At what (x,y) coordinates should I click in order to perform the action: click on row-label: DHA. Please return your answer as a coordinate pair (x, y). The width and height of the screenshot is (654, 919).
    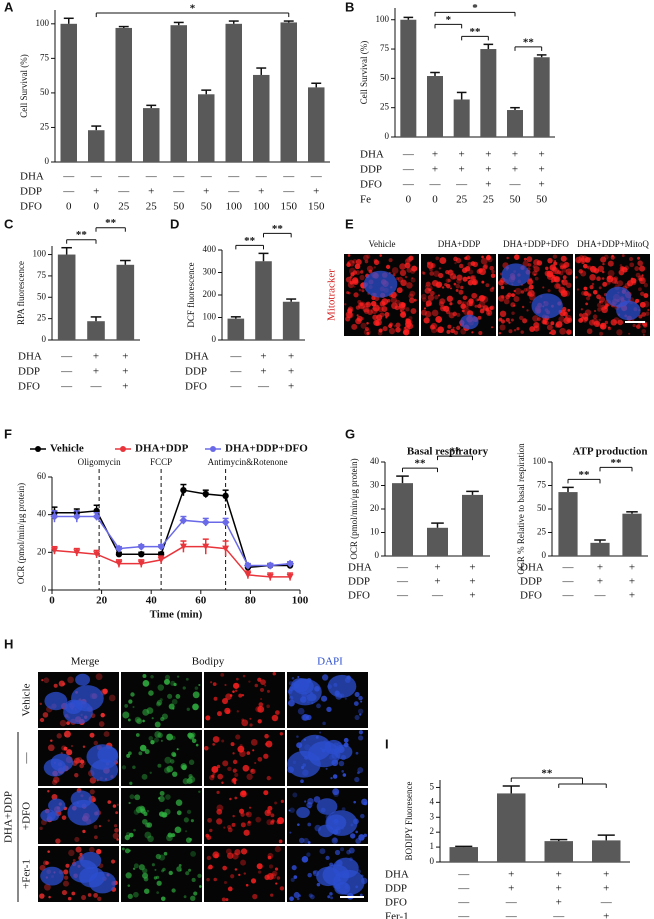
    Looking at the image, I should click on (372, 155).